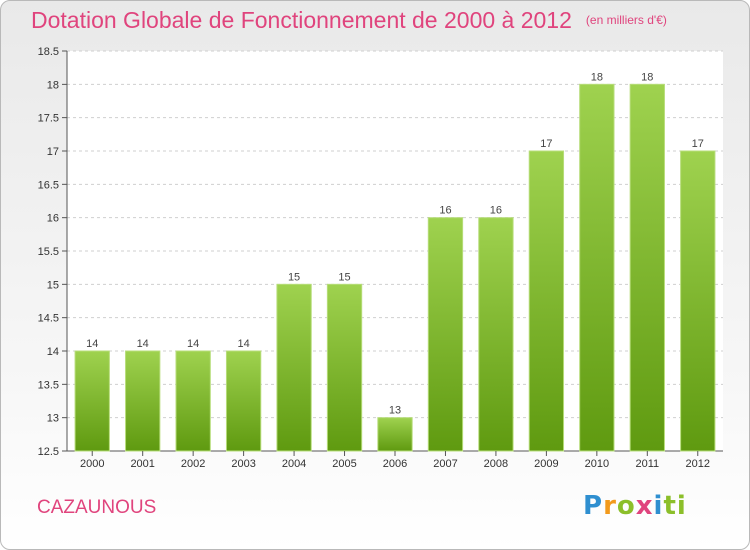 This screenshot has width=750, height=550. I want to click on y-tick-label: 14, so click(53, 352).